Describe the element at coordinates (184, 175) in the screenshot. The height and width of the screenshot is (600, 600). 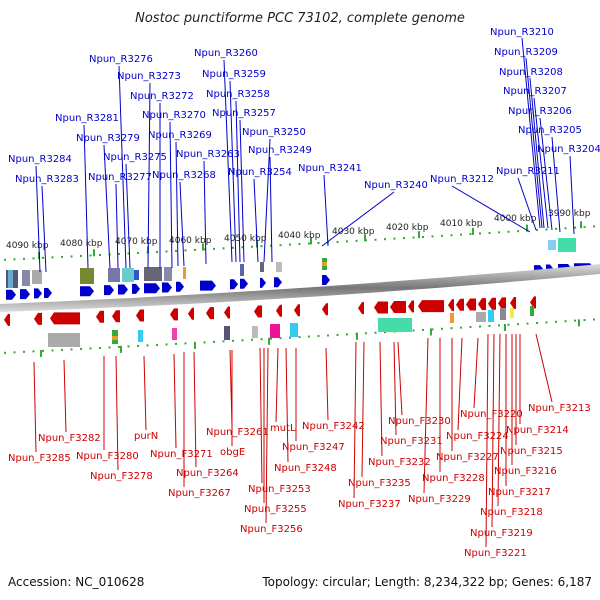
I see `gene-label-npun-r3268: Npun_R3268` at that location.